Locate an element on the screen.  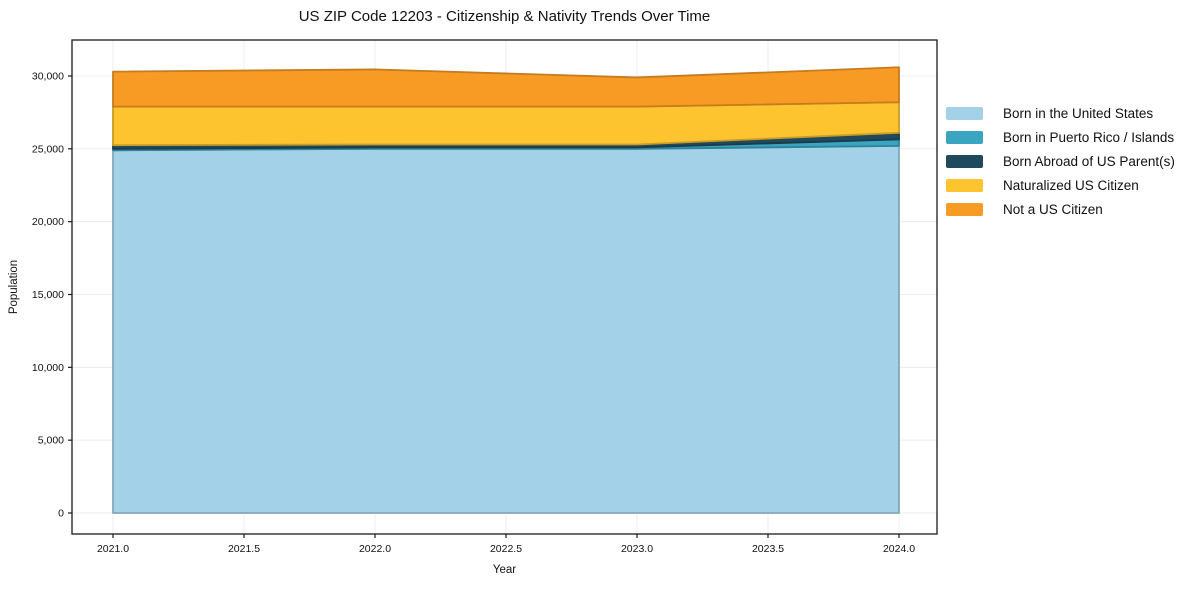
x-tick-label: 2022.0 is located at coordinates (375, 549).